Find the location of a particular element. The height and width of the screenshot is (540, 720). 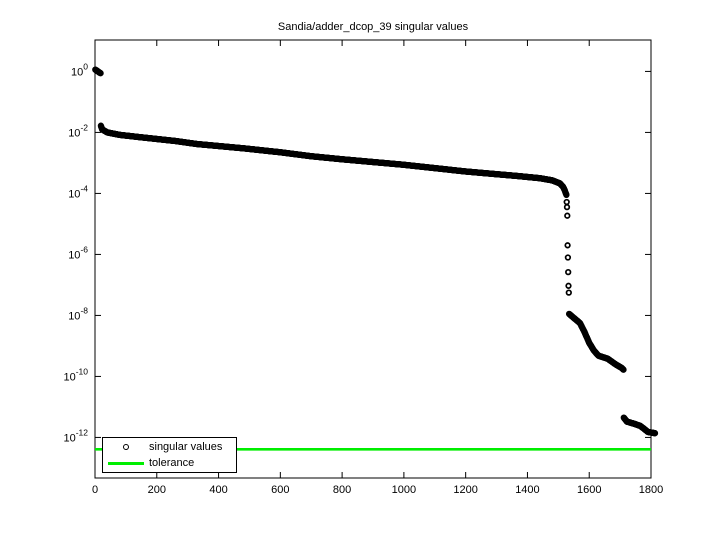

legend-item-singular-values: singular values is located at coordinates (169, 447).